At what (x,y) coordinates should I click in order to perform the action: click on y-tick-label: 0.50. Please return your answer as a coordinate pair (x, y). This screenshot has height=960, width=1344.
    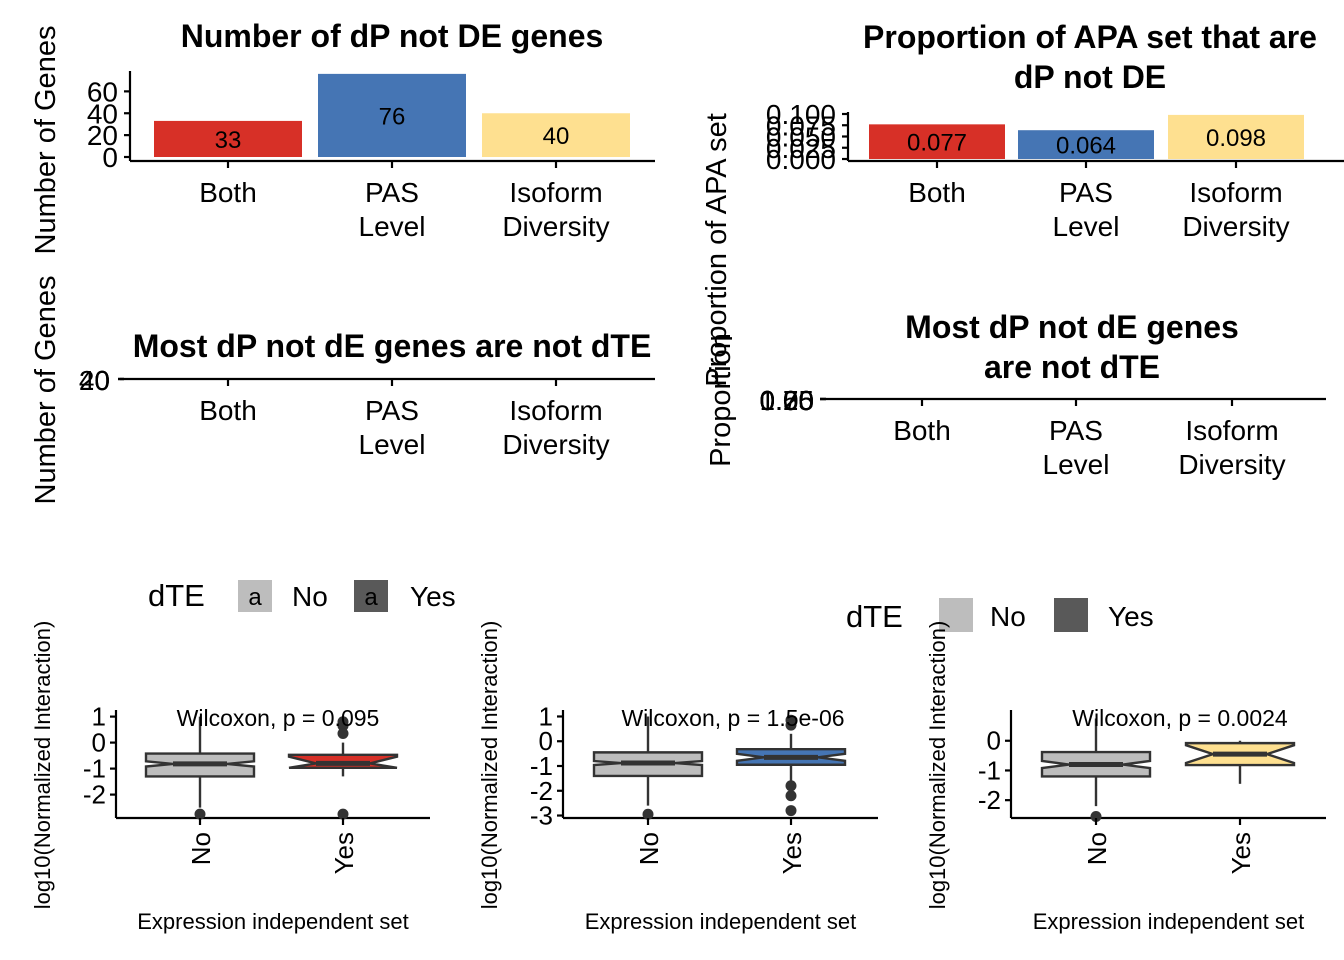
    Looking at the image, I should click on (787, 400).